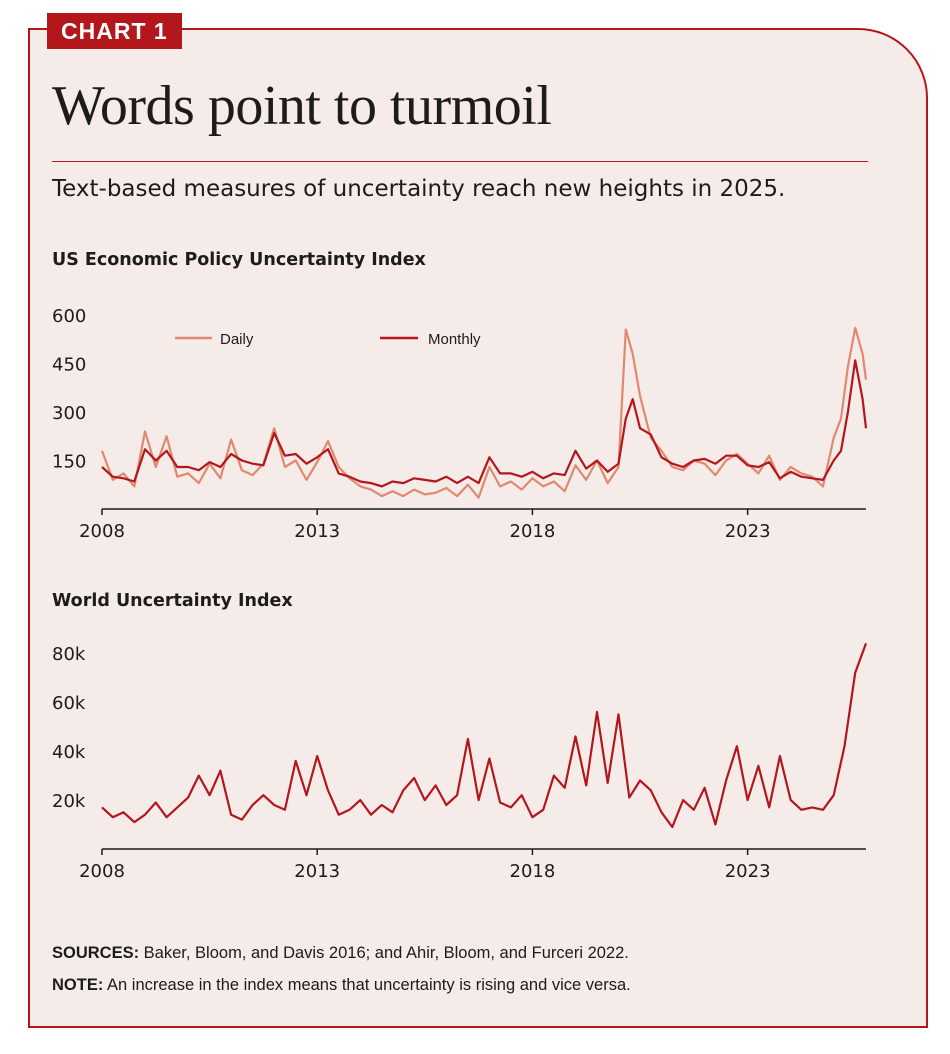 This screenshot has height=1054, width=950. What do you see at coordinates (102, 531) in the screenshot?
I see `c1-x-tick-label: 2008` at bounding box center [102, 531].